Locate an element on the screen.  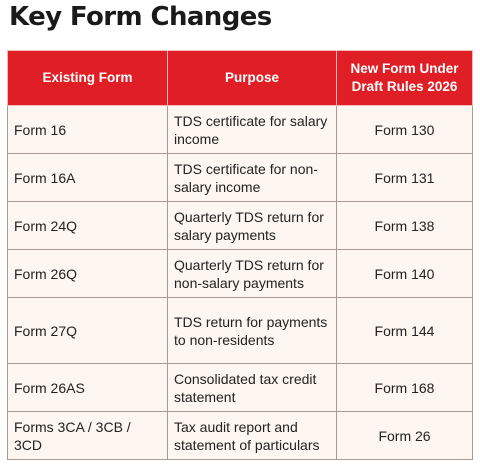
new-form-cell: Form 131 is located at coordinates (404, 177).